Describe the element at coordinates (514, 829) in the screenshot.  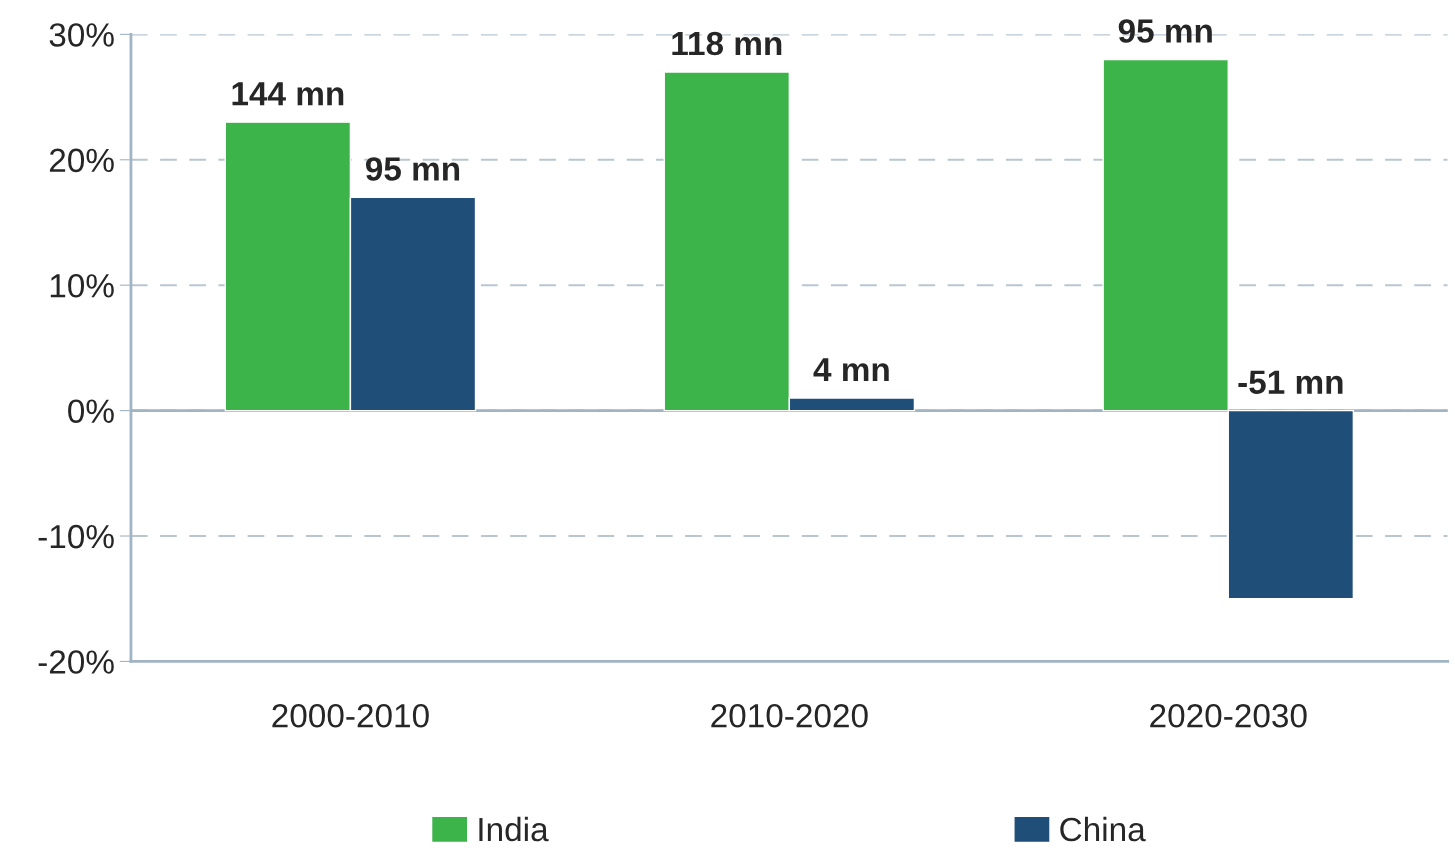
I see `legend-label: India` at that location.